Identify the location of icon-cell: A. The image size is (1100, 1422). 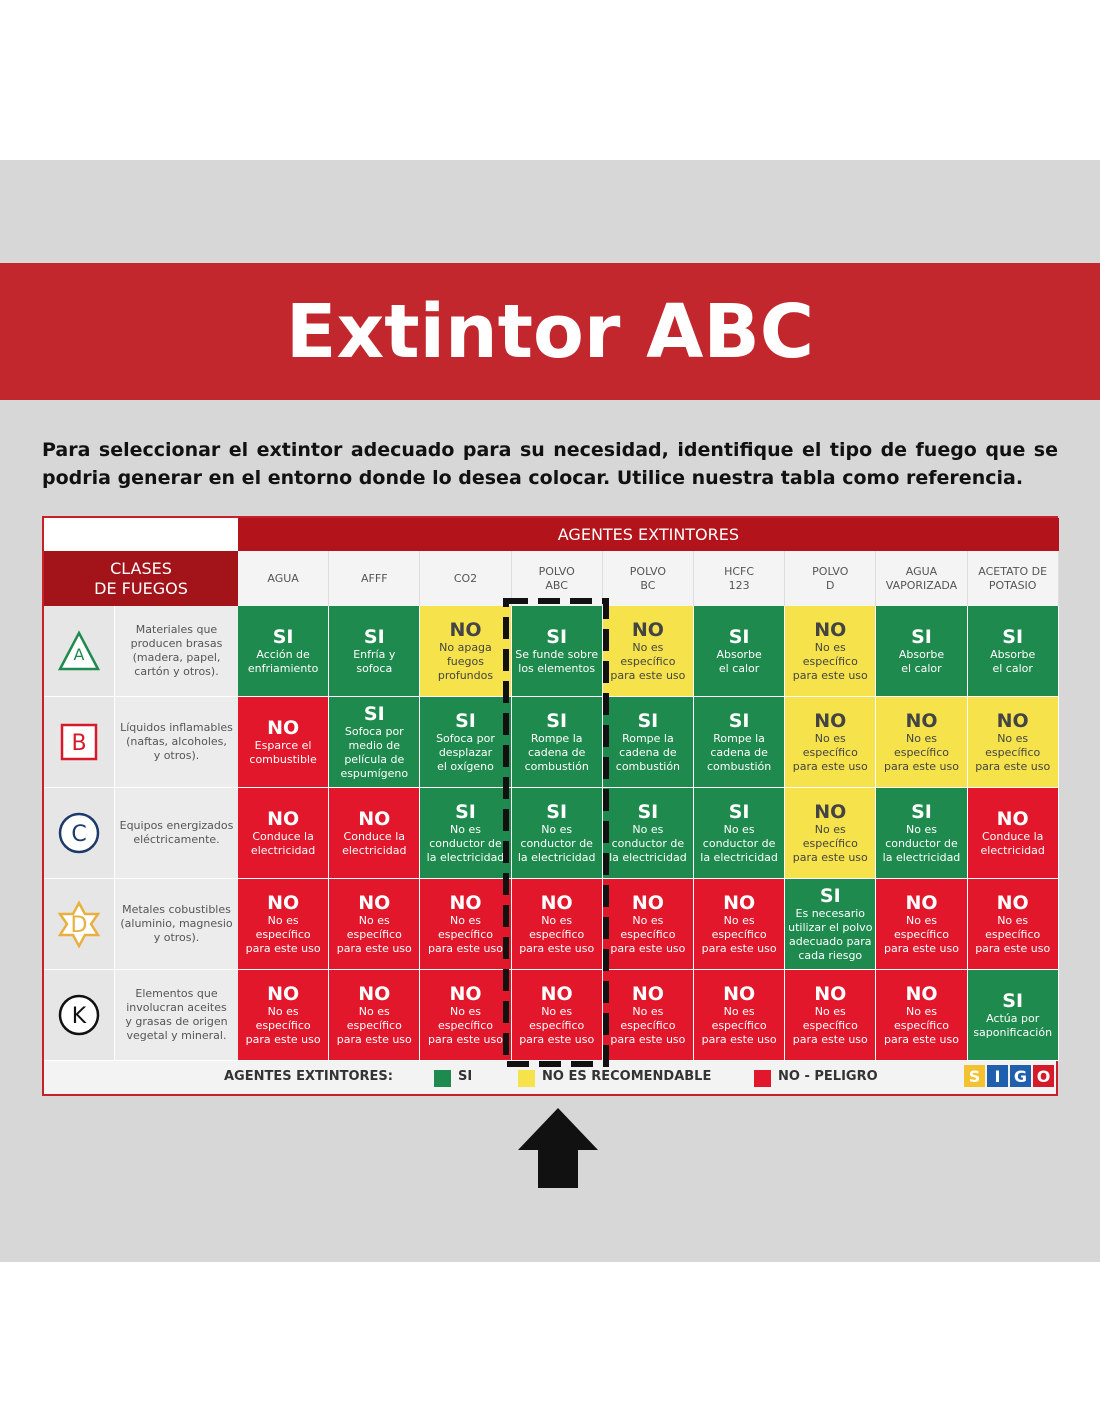
(79, 651).